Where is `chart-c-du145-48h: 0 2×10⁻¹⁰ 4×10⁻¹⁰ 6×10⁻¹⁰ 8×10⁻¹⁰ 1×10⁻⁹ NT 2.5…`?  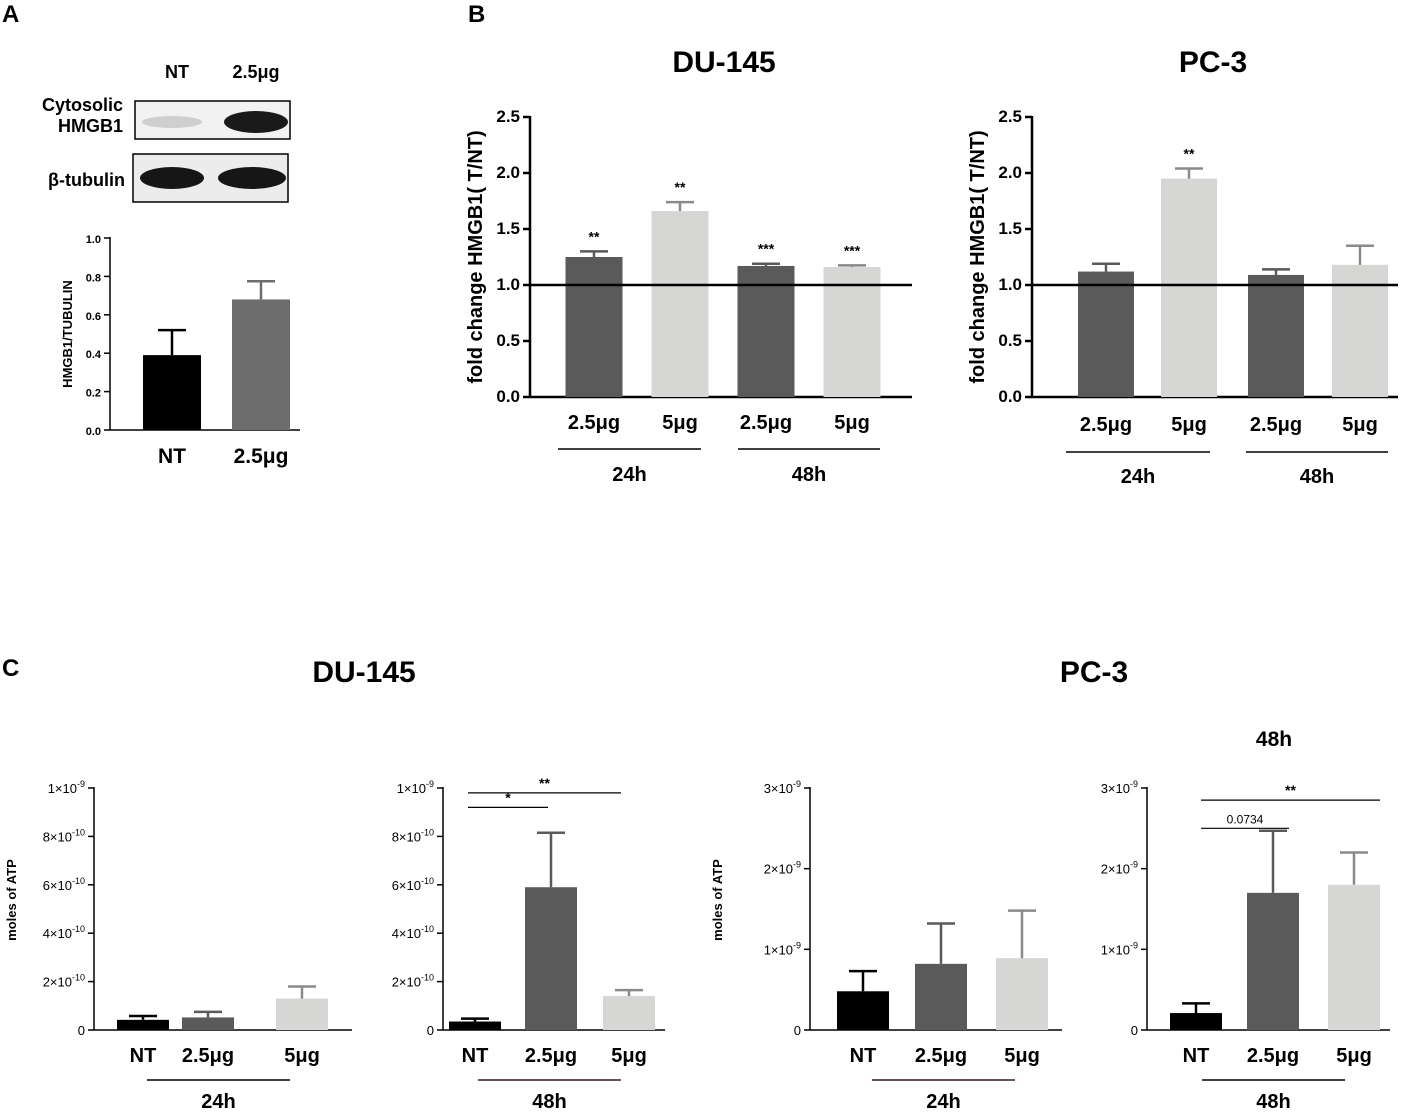
chart-c-du145-48h: 0 2×10⁻¹⁰ 4×10⁻¹⁰ 6×10⁻¹⁰ 8×10⁻¹⁰ 1×10⁻⁹ NT 2.5… is located at coordinates (528, 943).